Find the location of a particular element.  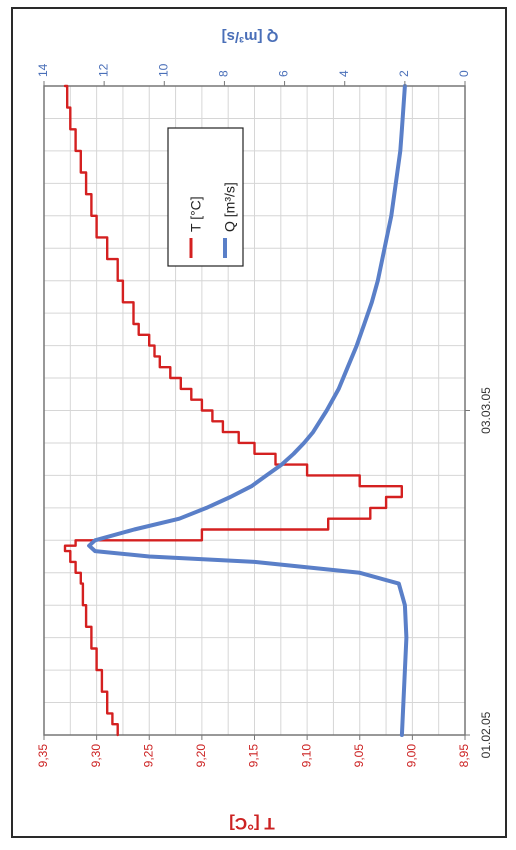

left-axis-title: T [°C] is located at coordinates (252, 823).